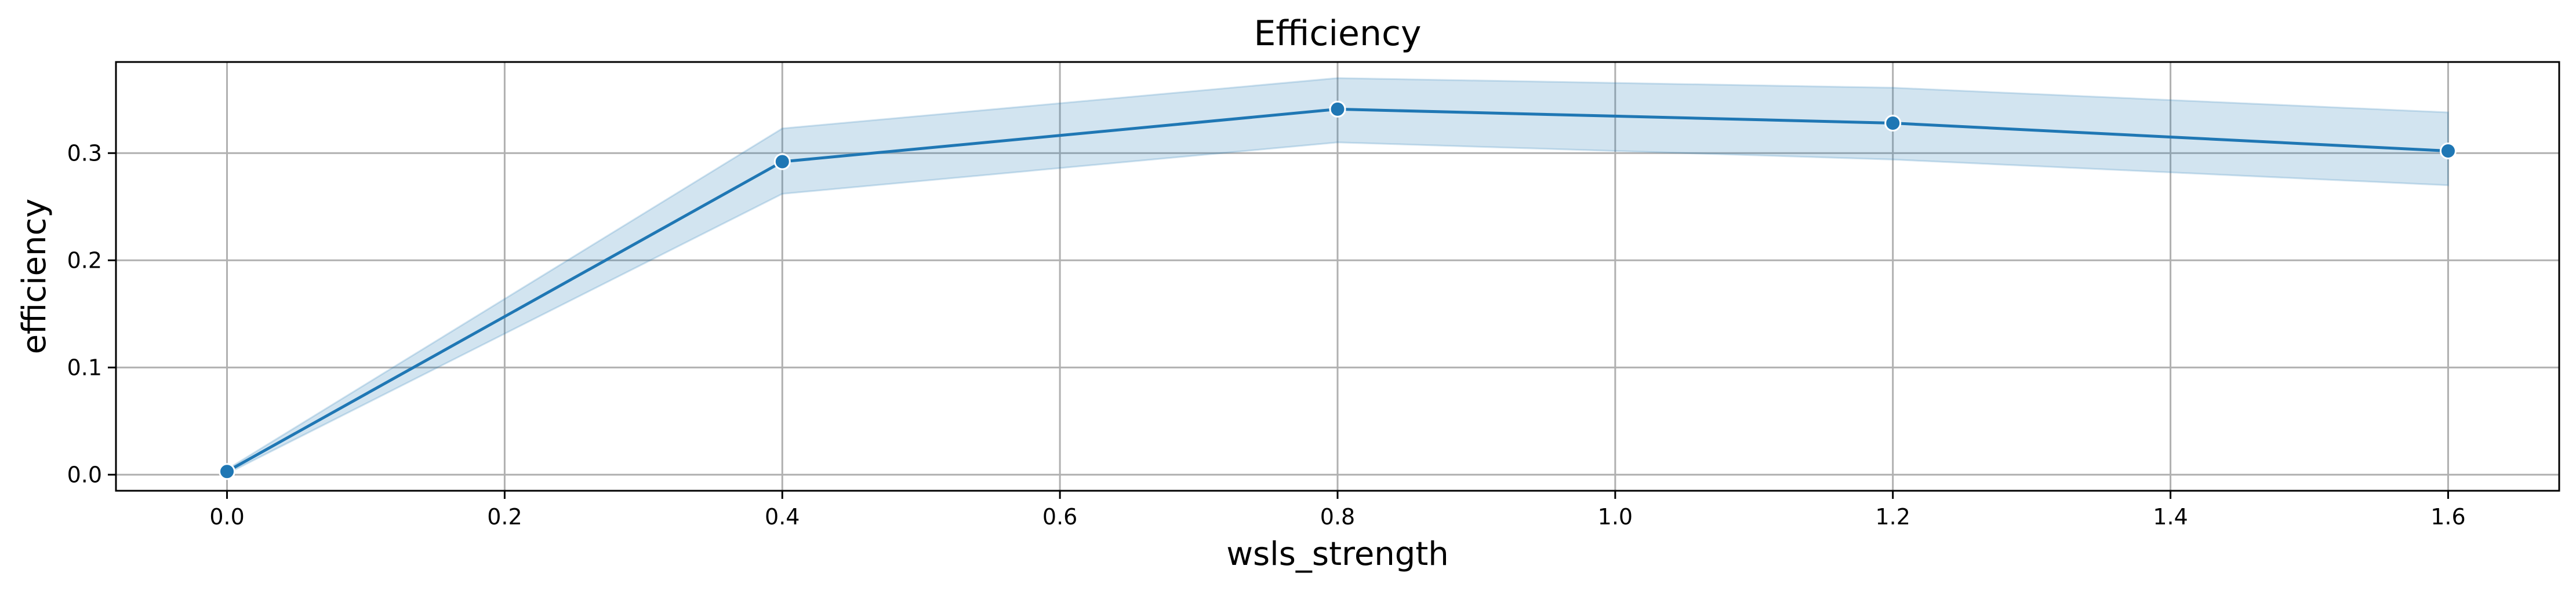 This screenshot has height=591, width=2576. What do you see at coordinates (782, 517) in the screenshot?
I see `x-tick-label: 0.4` at bounding box center [782, 517].